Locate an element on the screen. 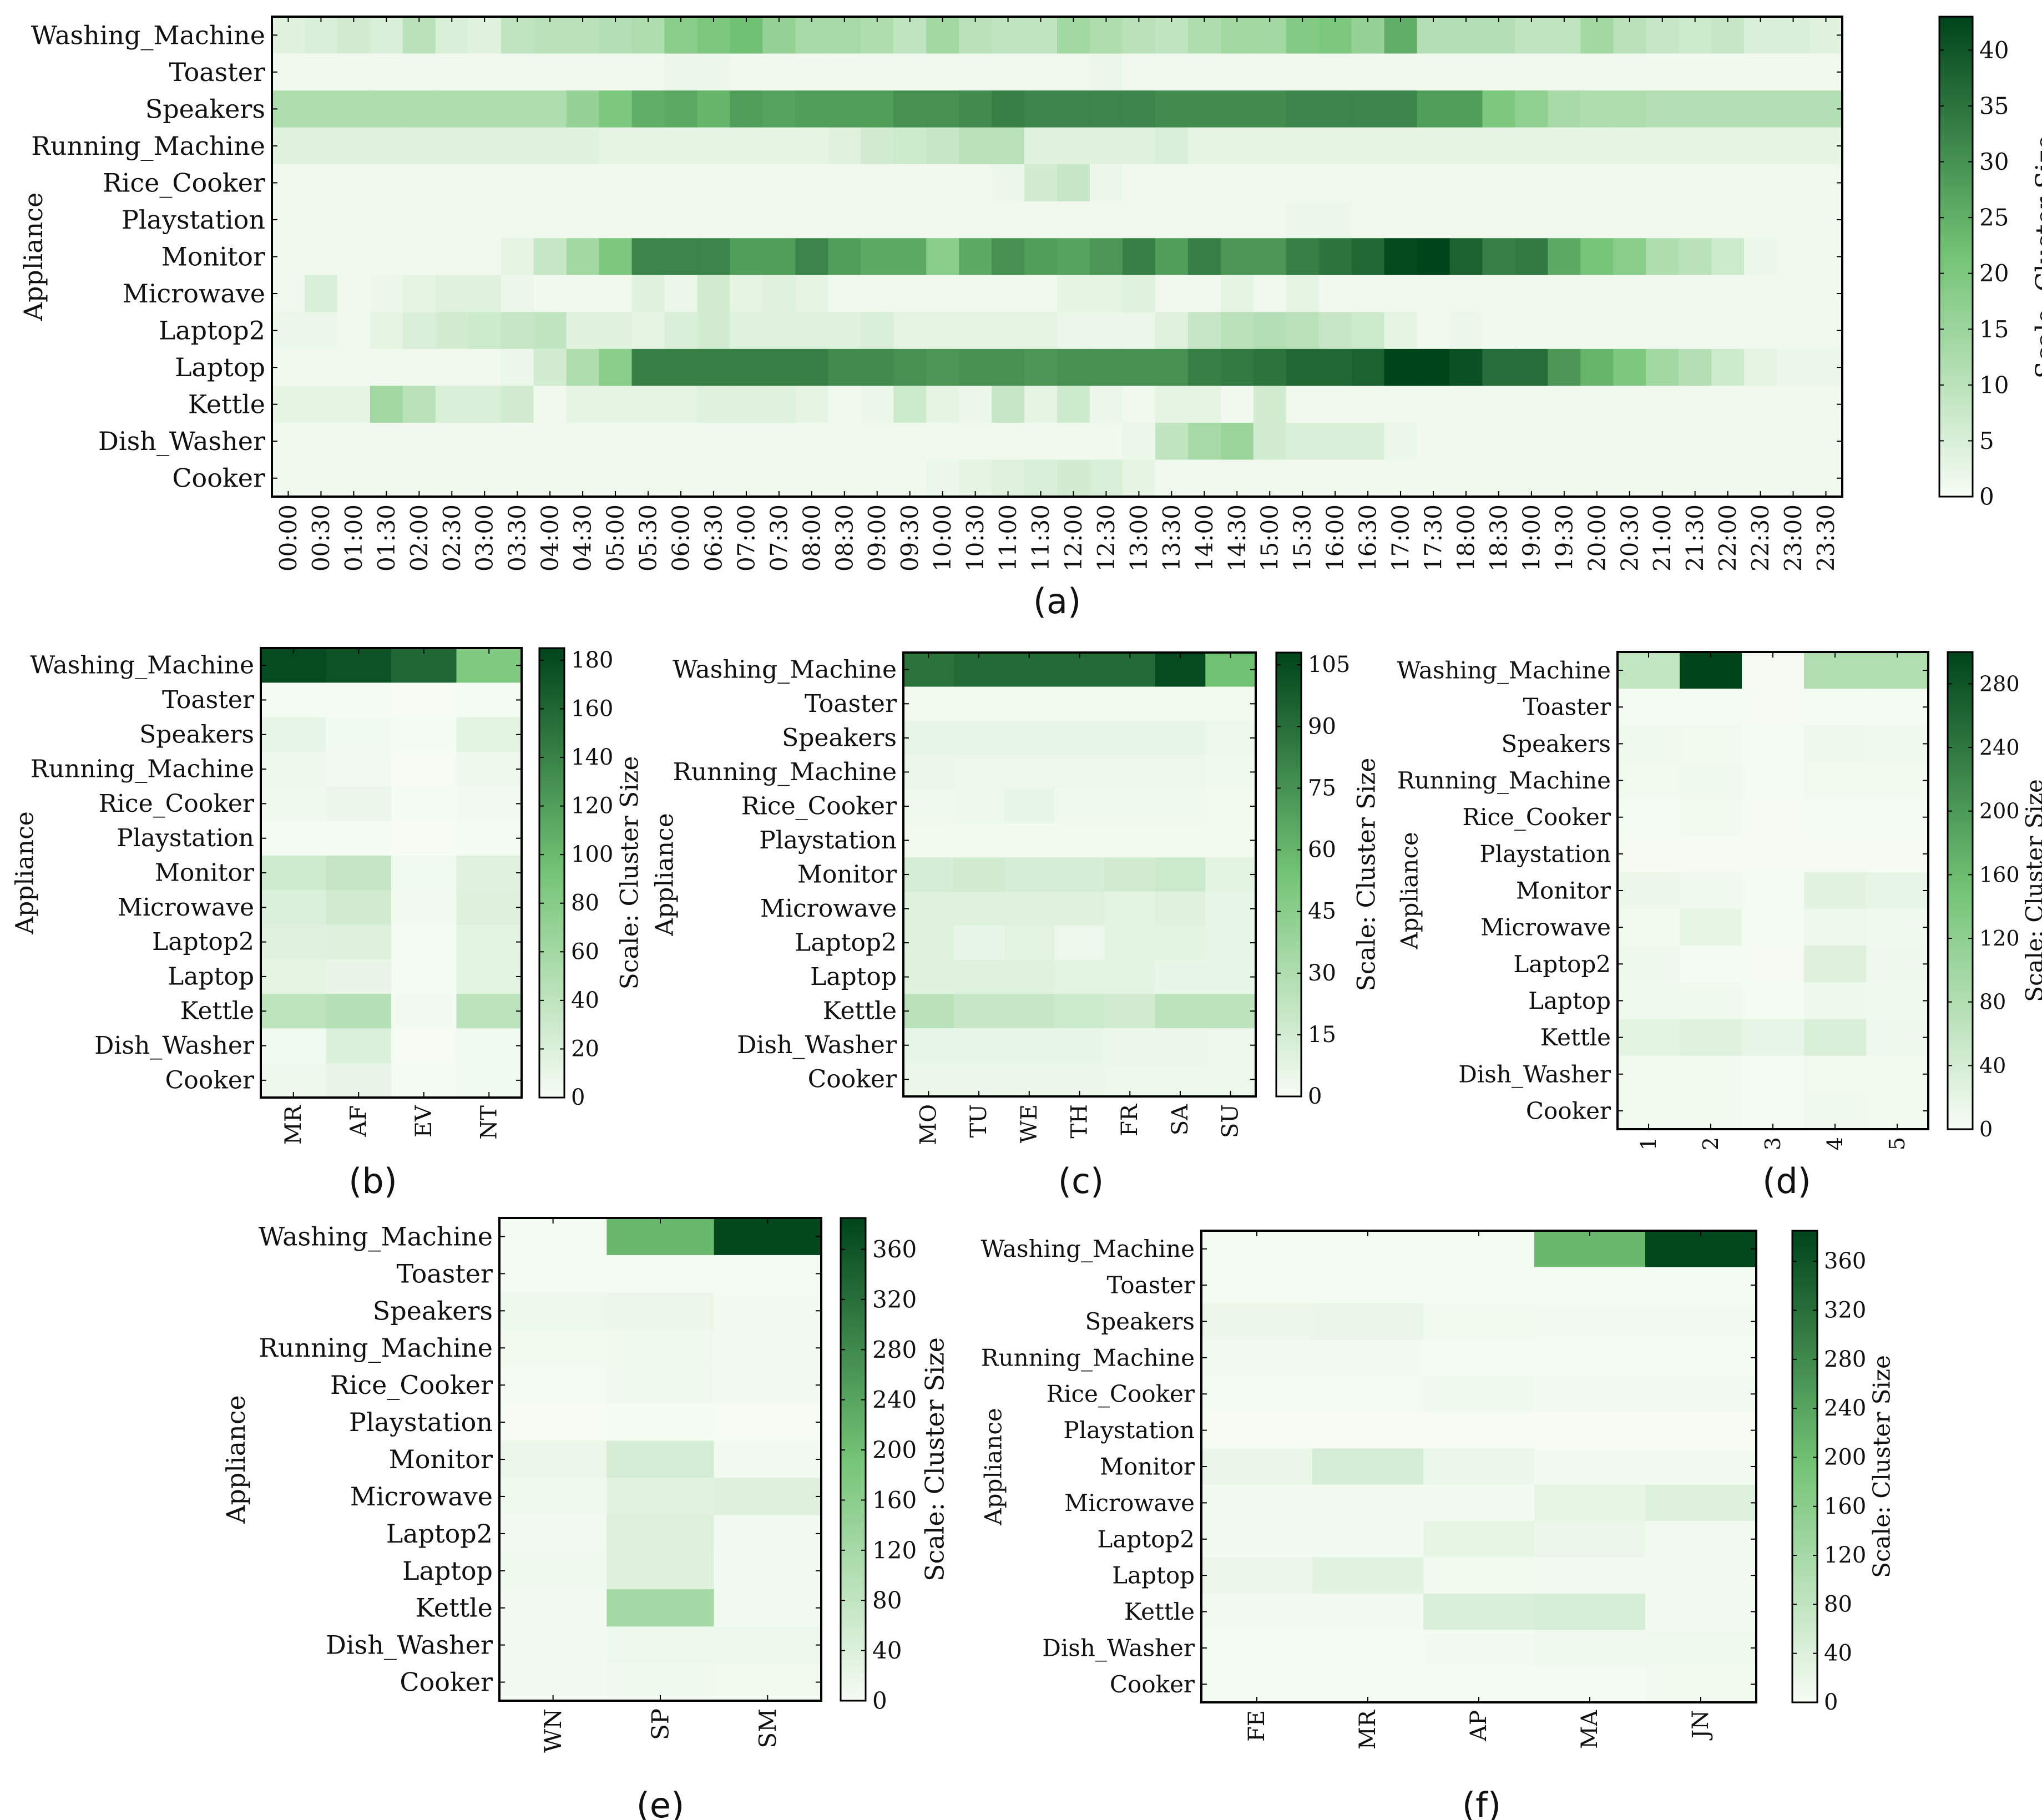  colorbar-tick-label: 120 is located at coordinates (1999, 938).